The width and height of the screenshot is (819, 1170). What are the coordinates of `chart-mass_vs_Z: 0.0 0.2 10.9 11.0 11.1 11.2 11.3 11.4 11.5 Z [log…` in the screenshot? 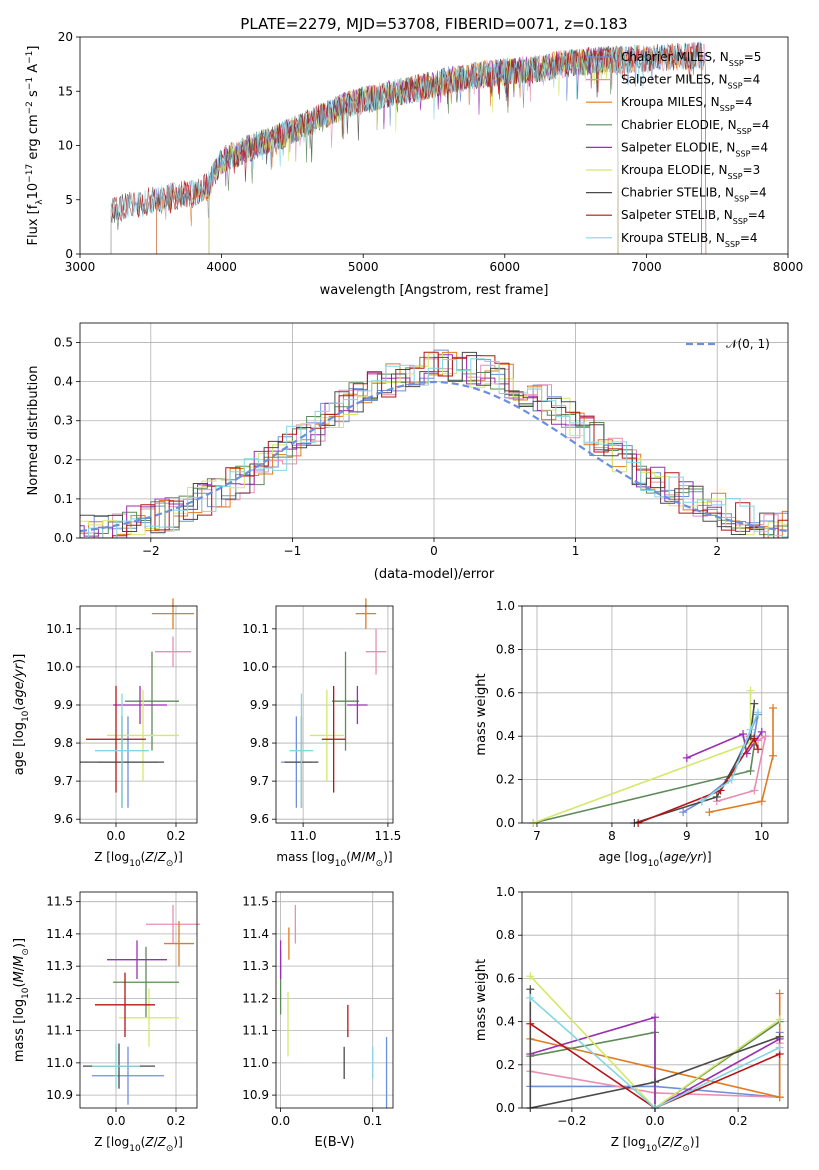 It's located at (106, 1022).